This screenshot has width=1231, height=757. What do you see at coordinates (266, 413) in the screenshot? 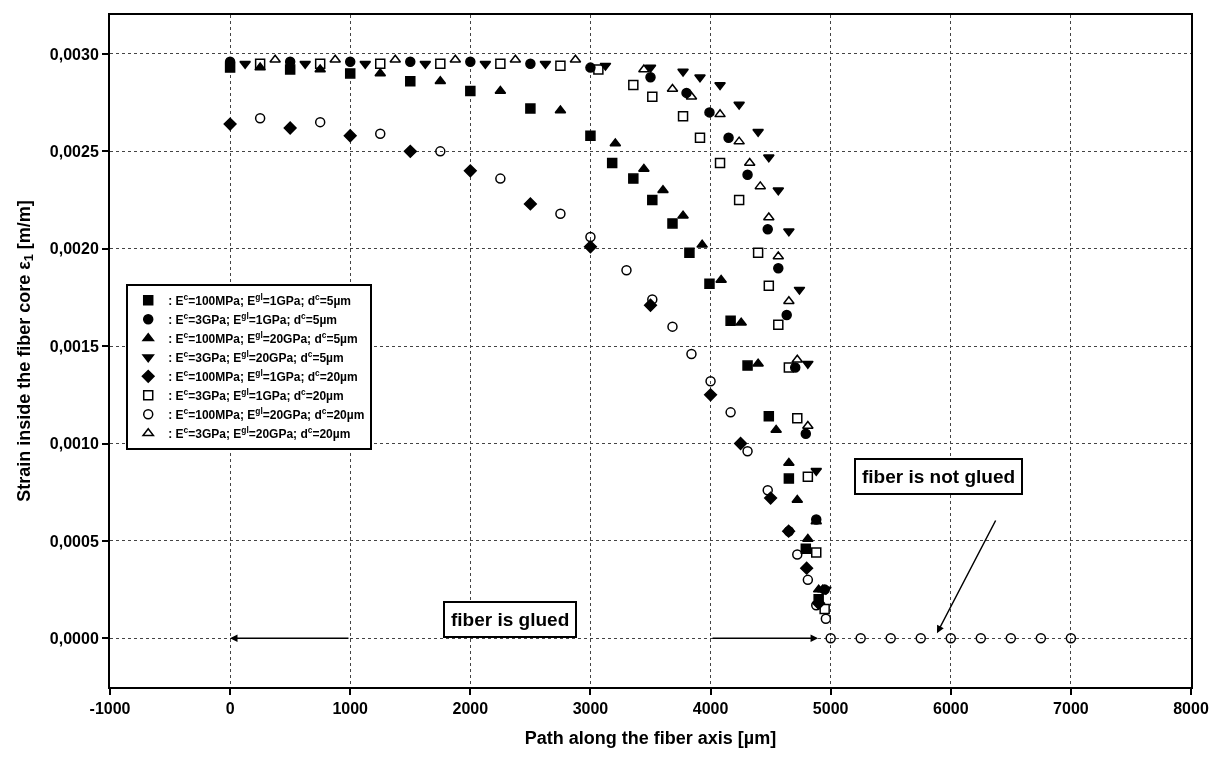
I see `legend-label: : E$^{c}$=100MPa; E$^{gl}$=20GPa; d$^{c}$=20µm` at bounding box center [266, 413].